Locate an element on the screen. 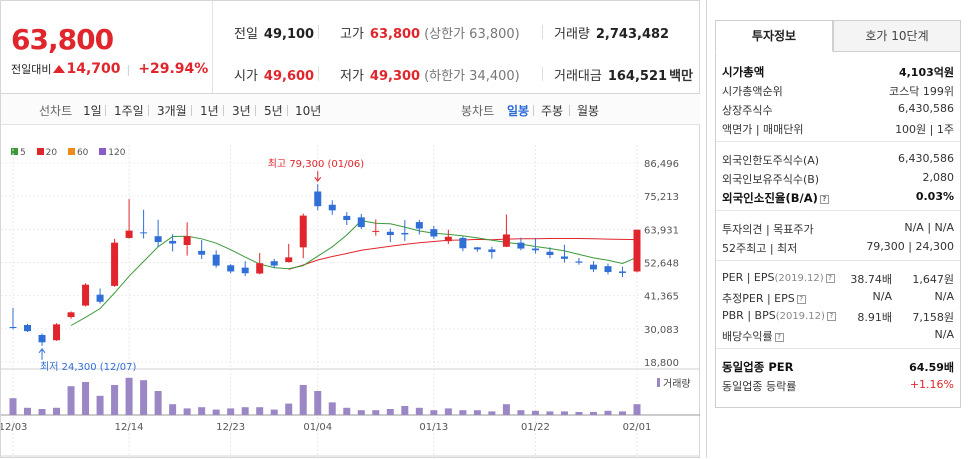  price-tick-label: 63,931 is located at coordinates (661, 230).